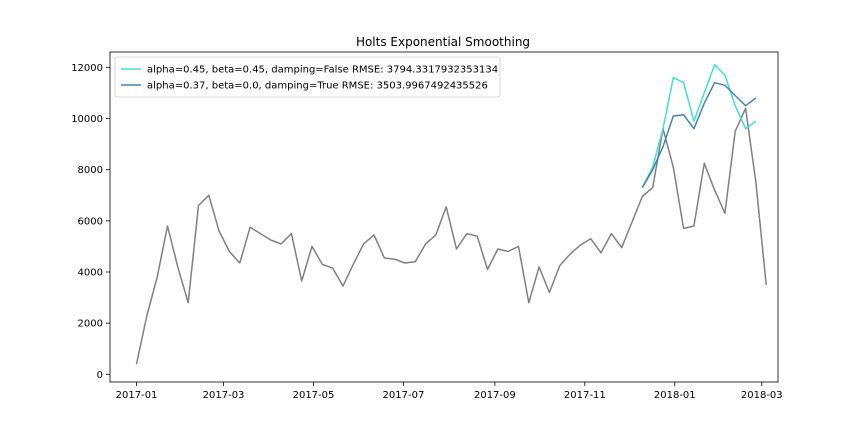 This screenshot has width=864, height=432. What do you see at coordinates (585, 395) in the screenshot?
I see `x-tick-label: 2017-11` at bounding box center [585, 395].